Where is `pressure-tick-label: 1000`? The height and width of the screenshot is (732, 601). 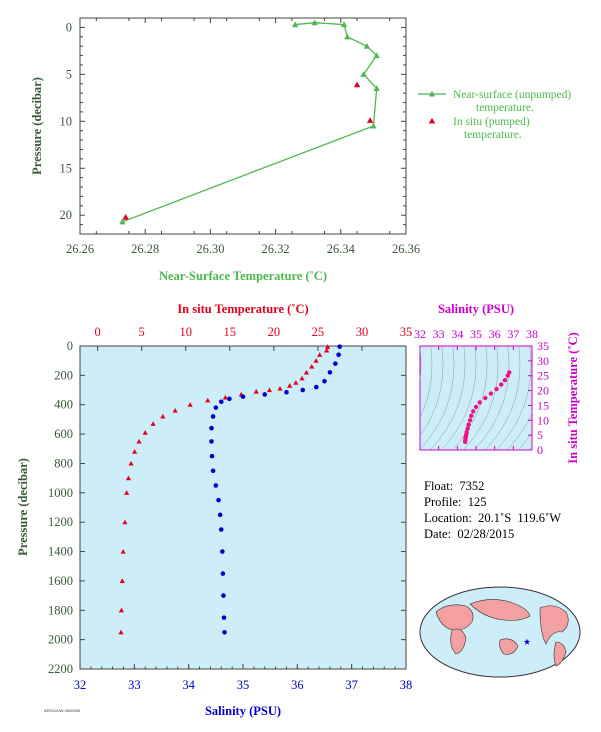
pressure-tick-label: 1000 is located at coordinates (60, 493).